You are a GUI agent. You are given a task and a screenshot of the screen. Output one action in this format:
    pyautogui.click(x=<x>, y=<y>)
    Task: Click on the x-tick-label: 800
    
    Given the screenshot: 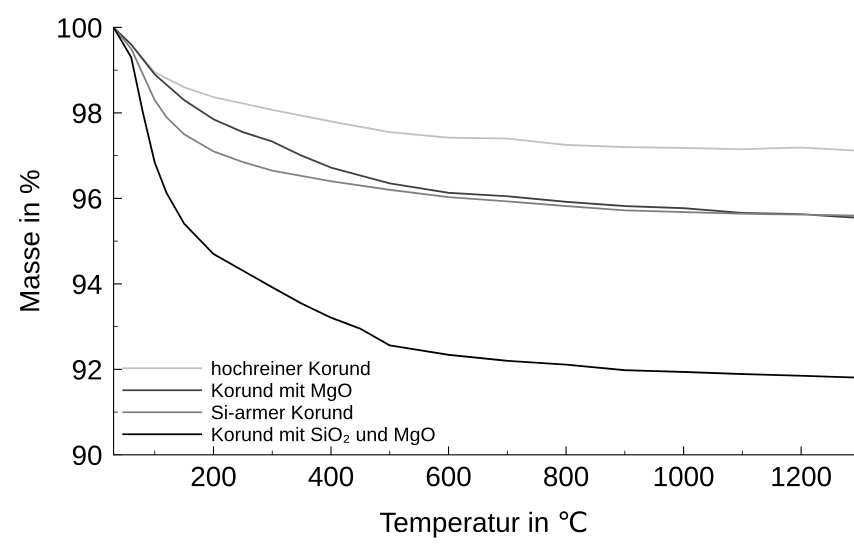 What is the action you would take?
    pyautogui.click(x=566, y=476)
    